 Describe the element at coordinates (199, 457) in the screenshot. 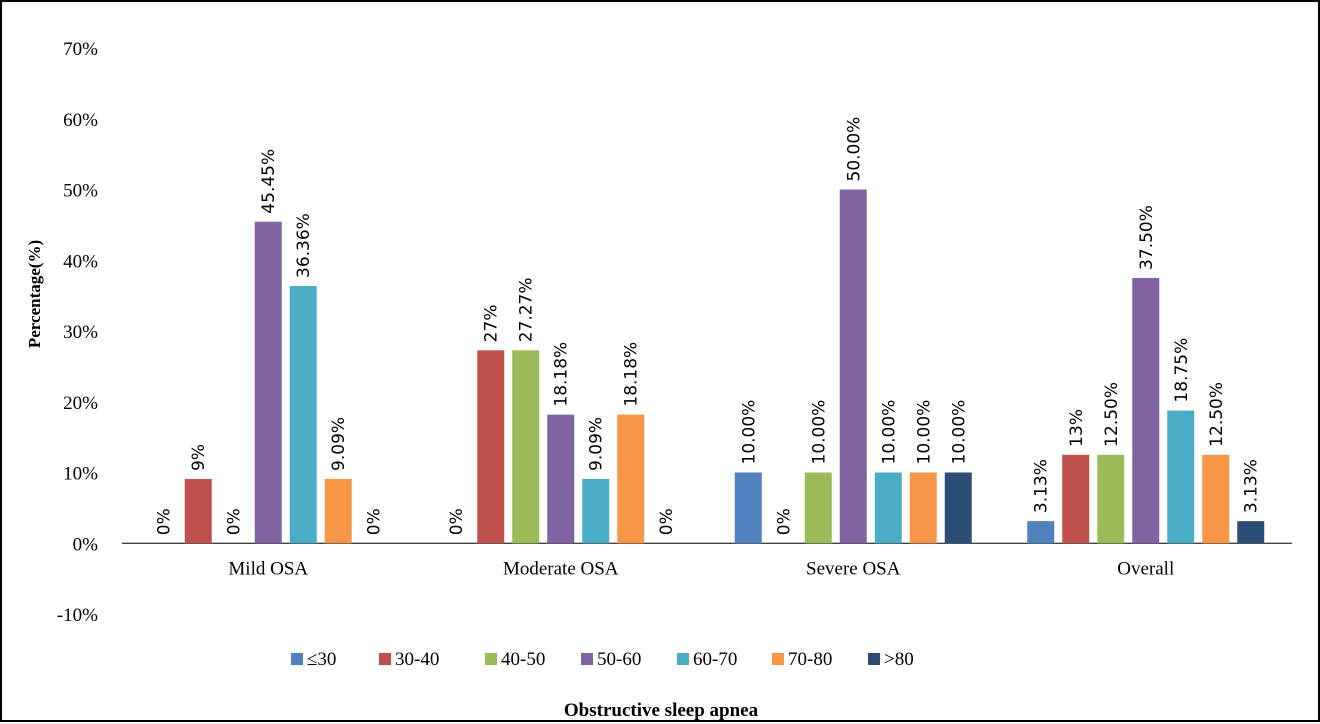

I see `data-label: 9%` at that location.